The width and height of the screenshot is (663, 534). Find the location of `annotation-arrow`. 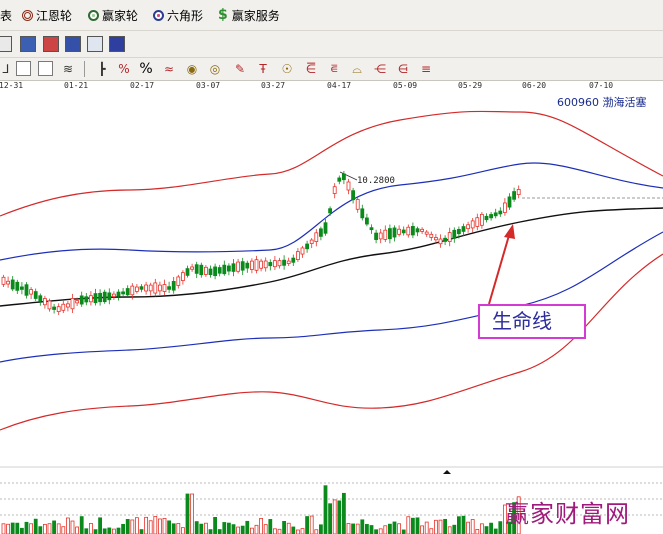

annotation-arrow is located at coordinates (499, 268).